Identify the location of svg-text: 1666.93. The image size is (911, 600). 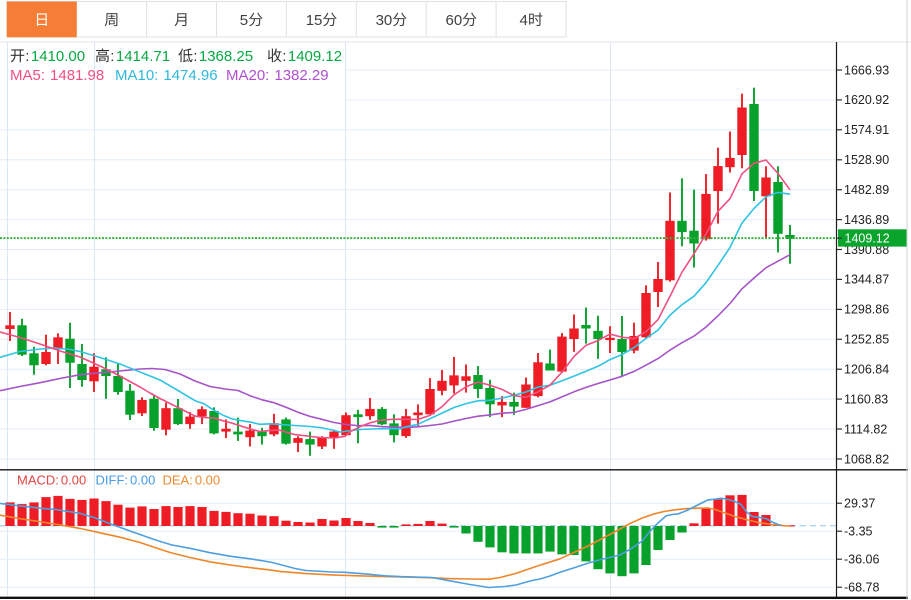
(866, 70).